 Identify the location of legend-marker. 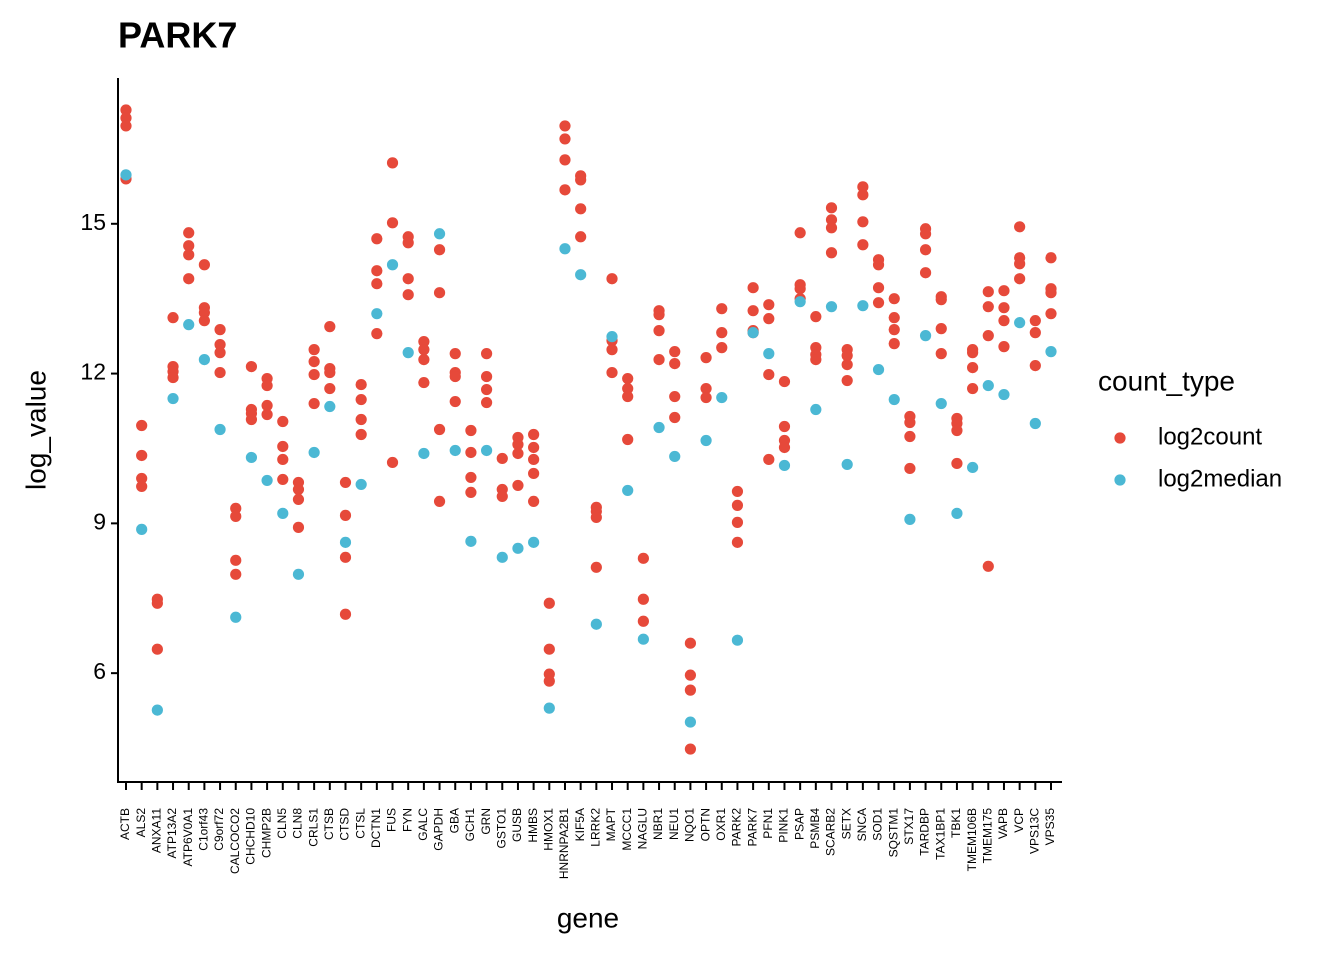
(1120, 480).